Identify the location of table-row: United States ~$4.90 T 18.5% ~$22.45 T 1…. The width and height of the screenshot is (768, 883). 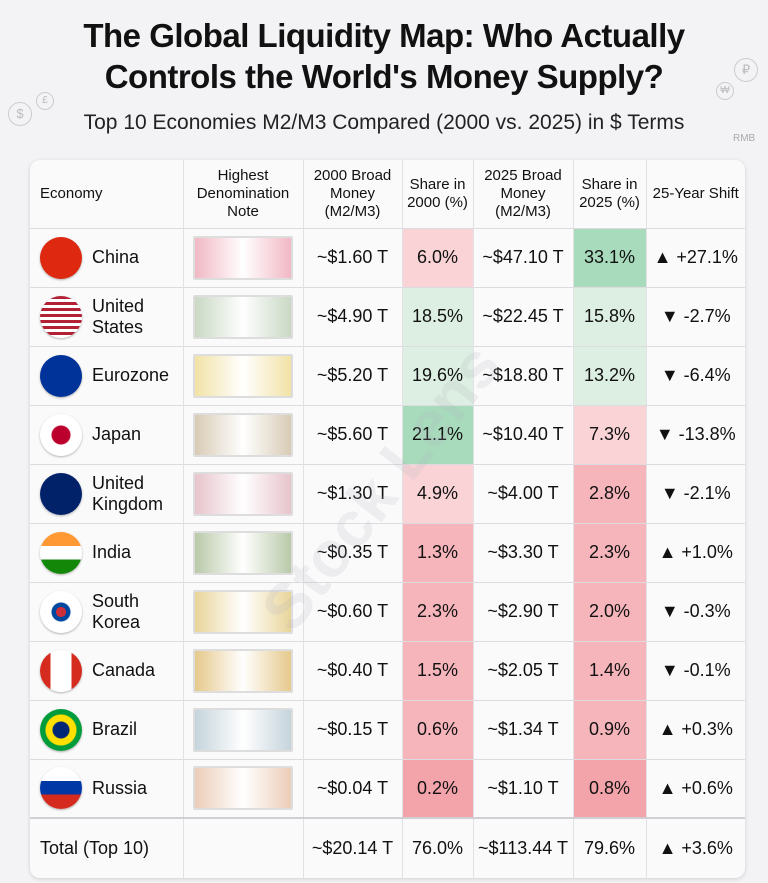
(387, 316).